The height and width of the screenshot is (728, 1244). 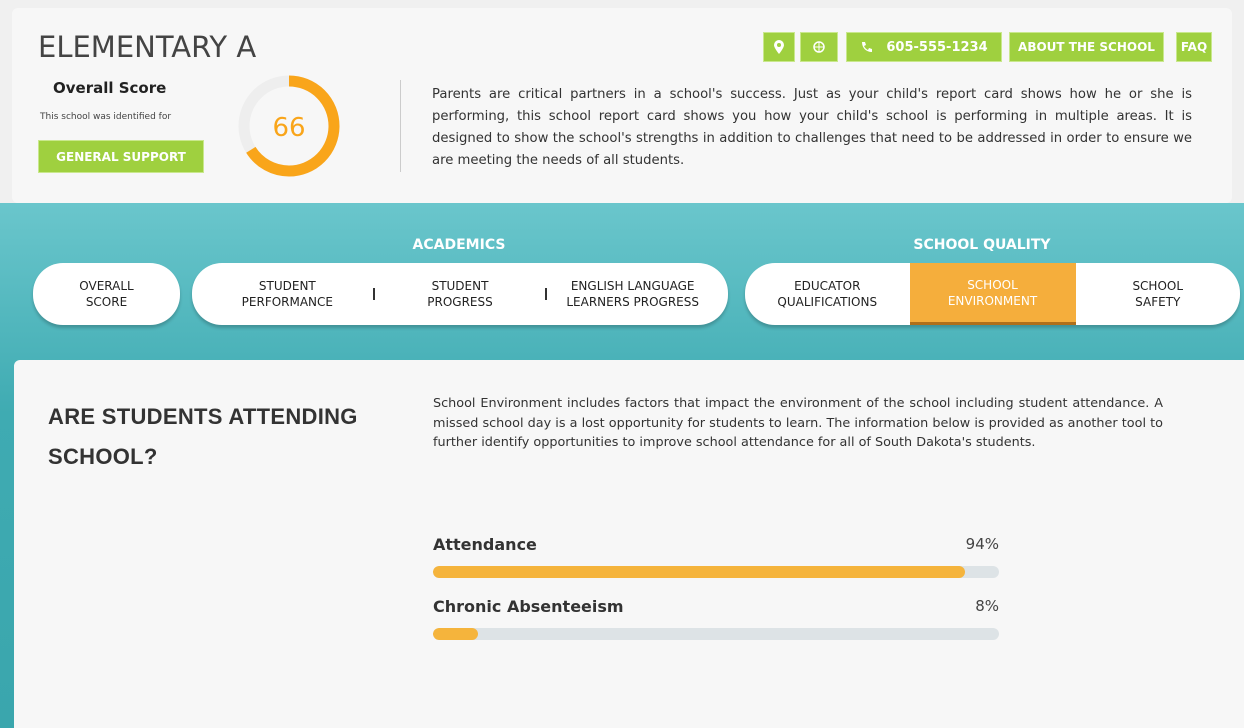 I want to click on metric-name: Attendance, so click(x=485, y=544).